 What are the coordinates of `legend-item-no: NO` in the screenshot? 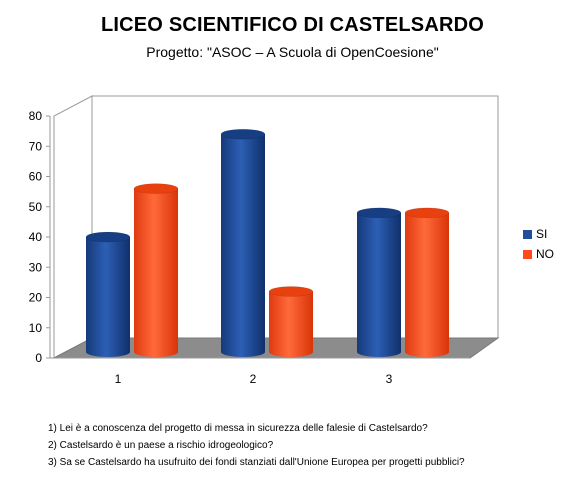 It's located at (538, 254).